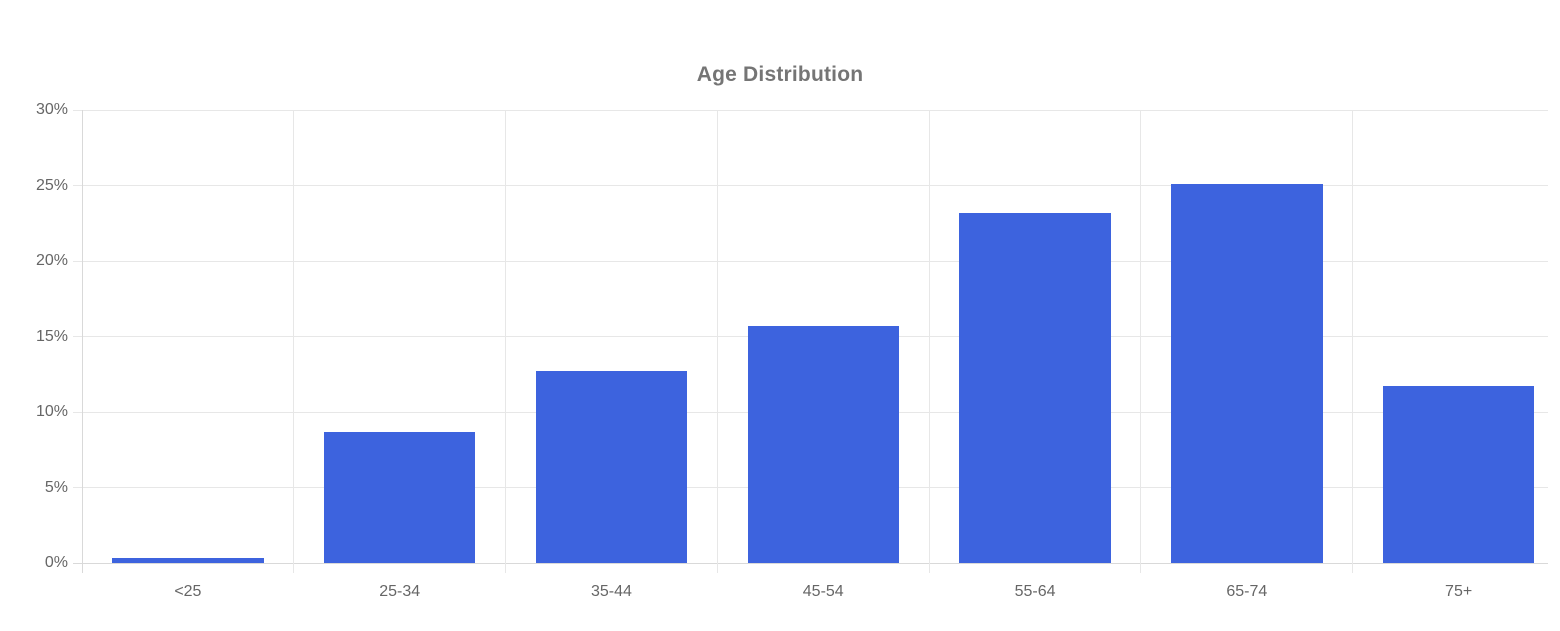  I want to click on x-tick-label: 45-54, so click(823, 591).